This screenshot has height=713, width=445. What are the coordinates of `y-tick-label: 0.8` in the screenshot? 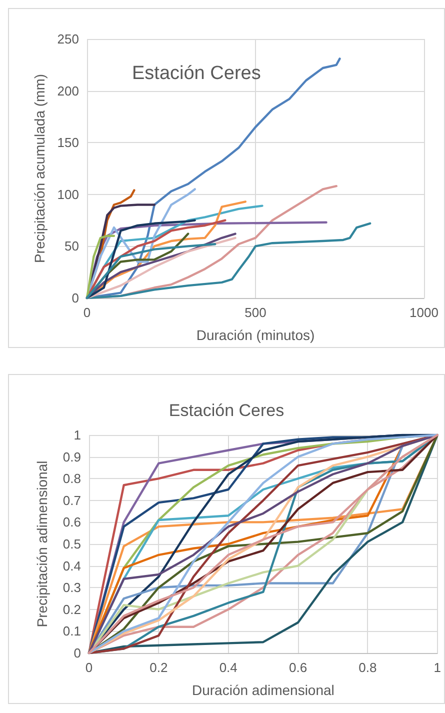 It's located at (71, 478).